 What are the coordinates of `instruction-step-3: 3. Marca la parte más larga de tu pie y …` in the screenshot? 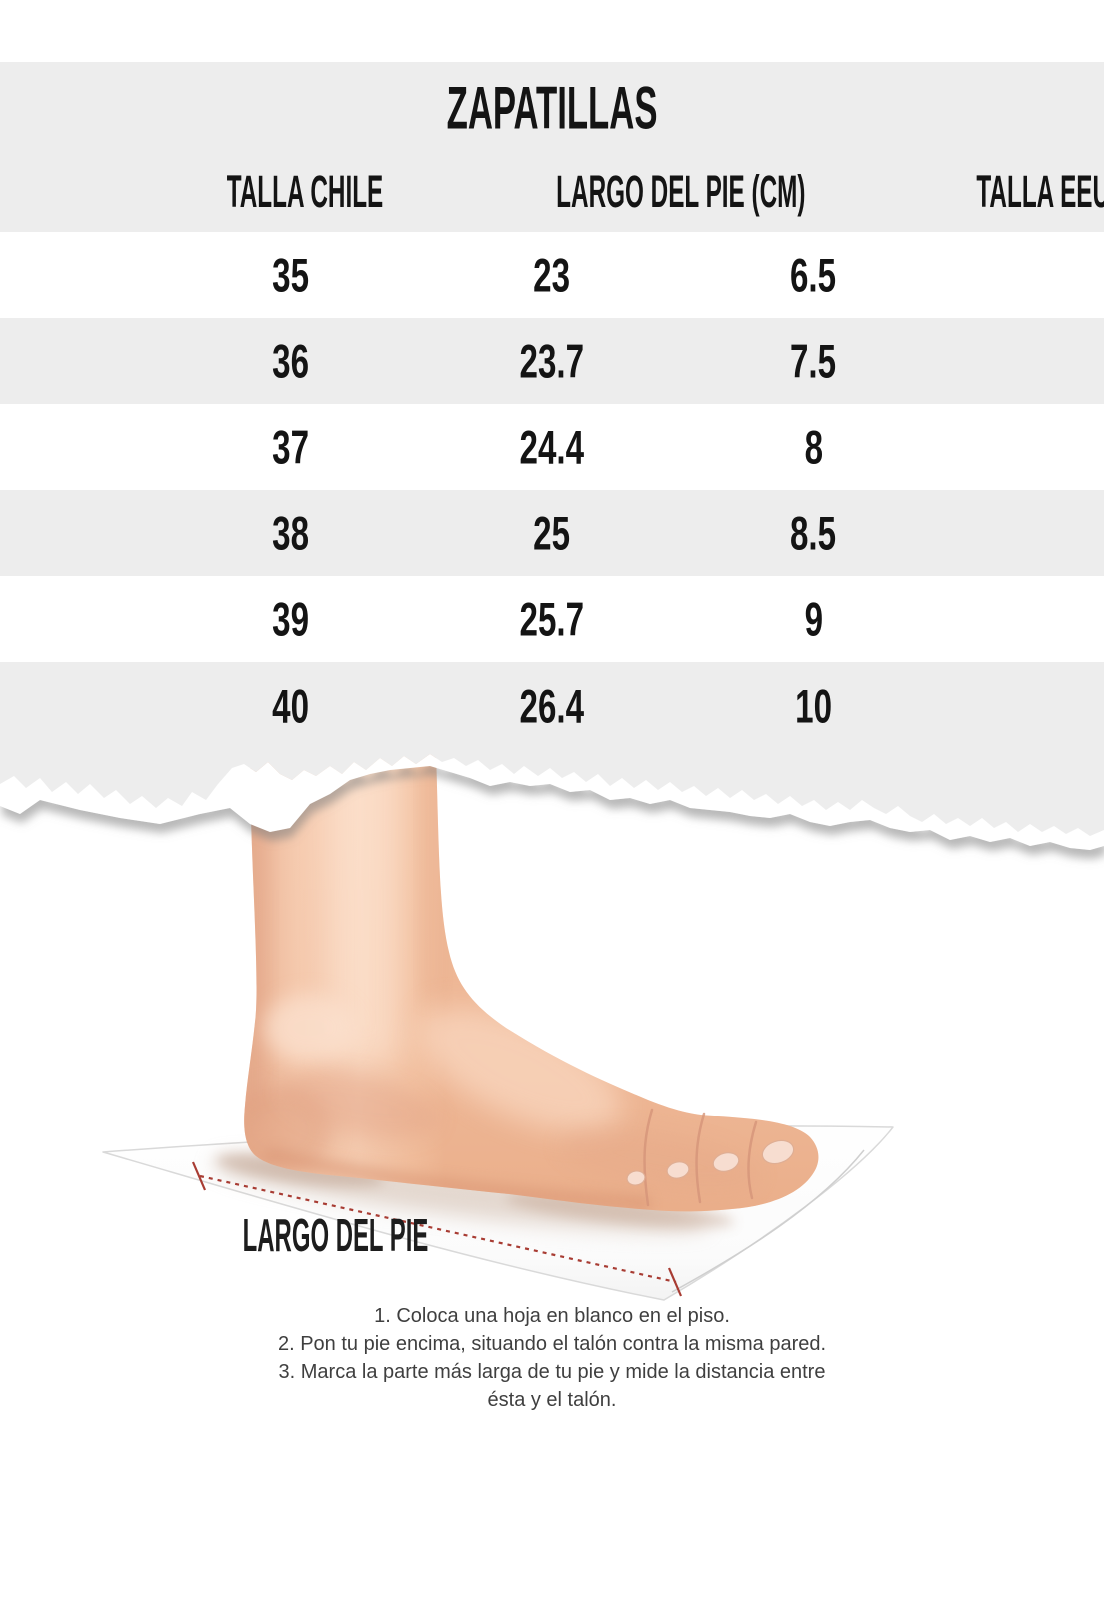 It's located at (552, 1386).